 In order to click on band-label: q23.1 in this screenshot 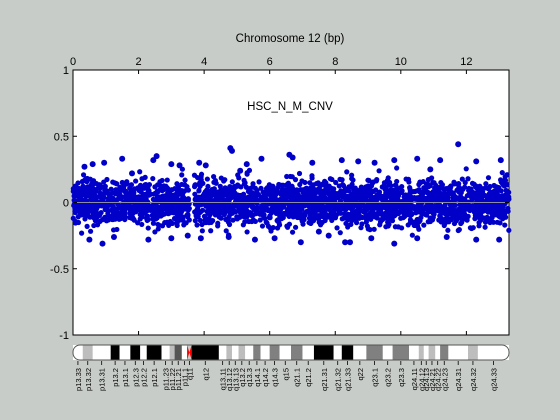, I will do `click(375, 377)`.